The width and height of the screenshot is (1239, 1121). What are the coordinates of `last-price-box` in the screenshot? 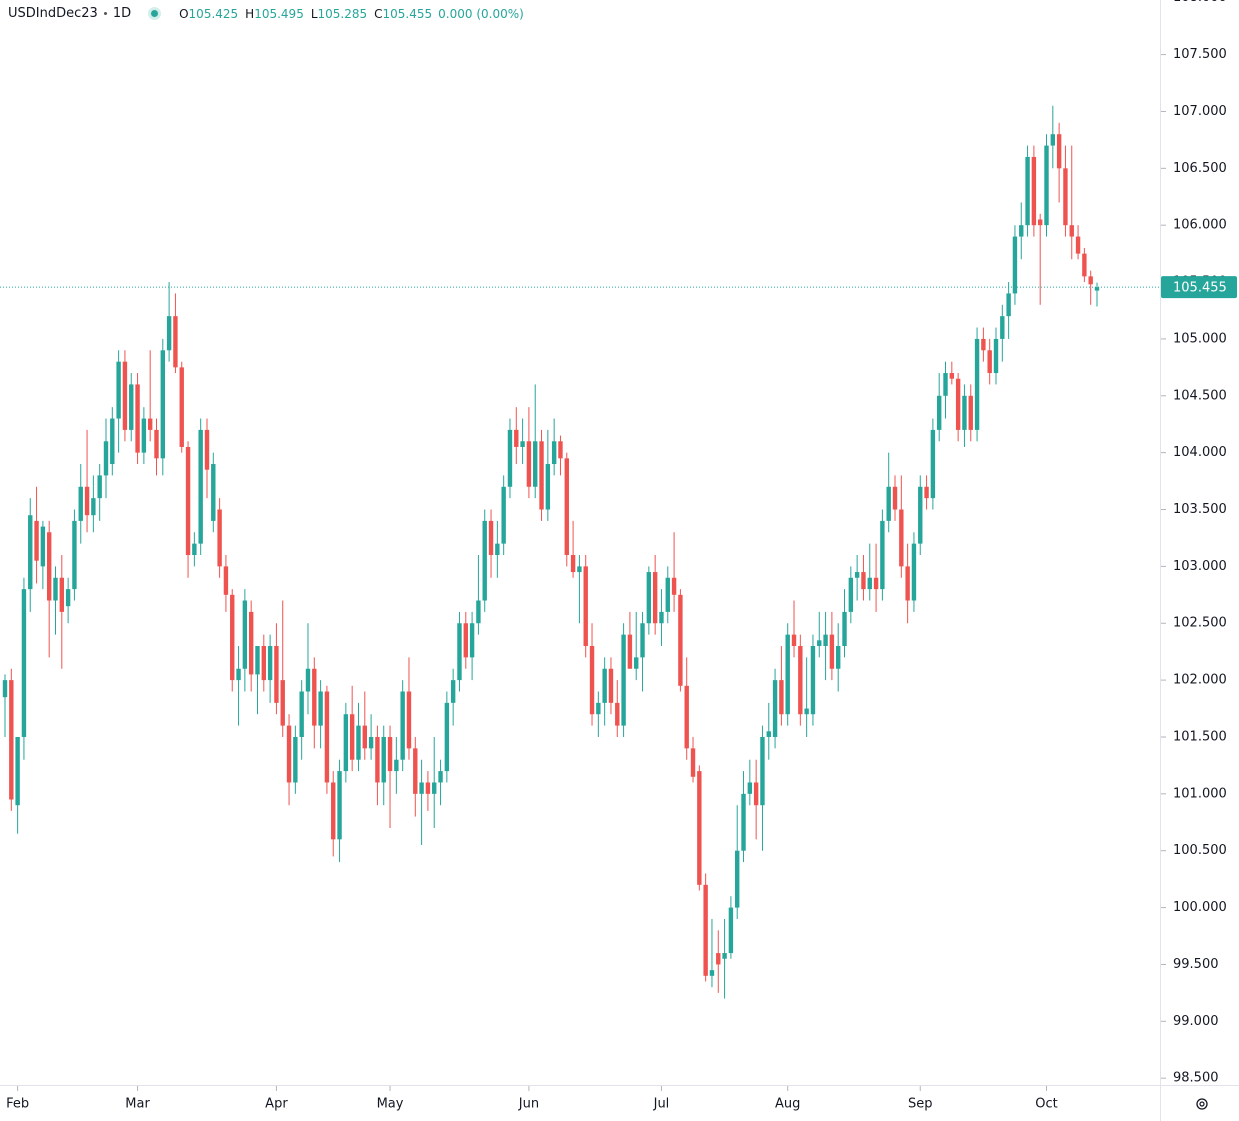 It's located at (1199, 287).